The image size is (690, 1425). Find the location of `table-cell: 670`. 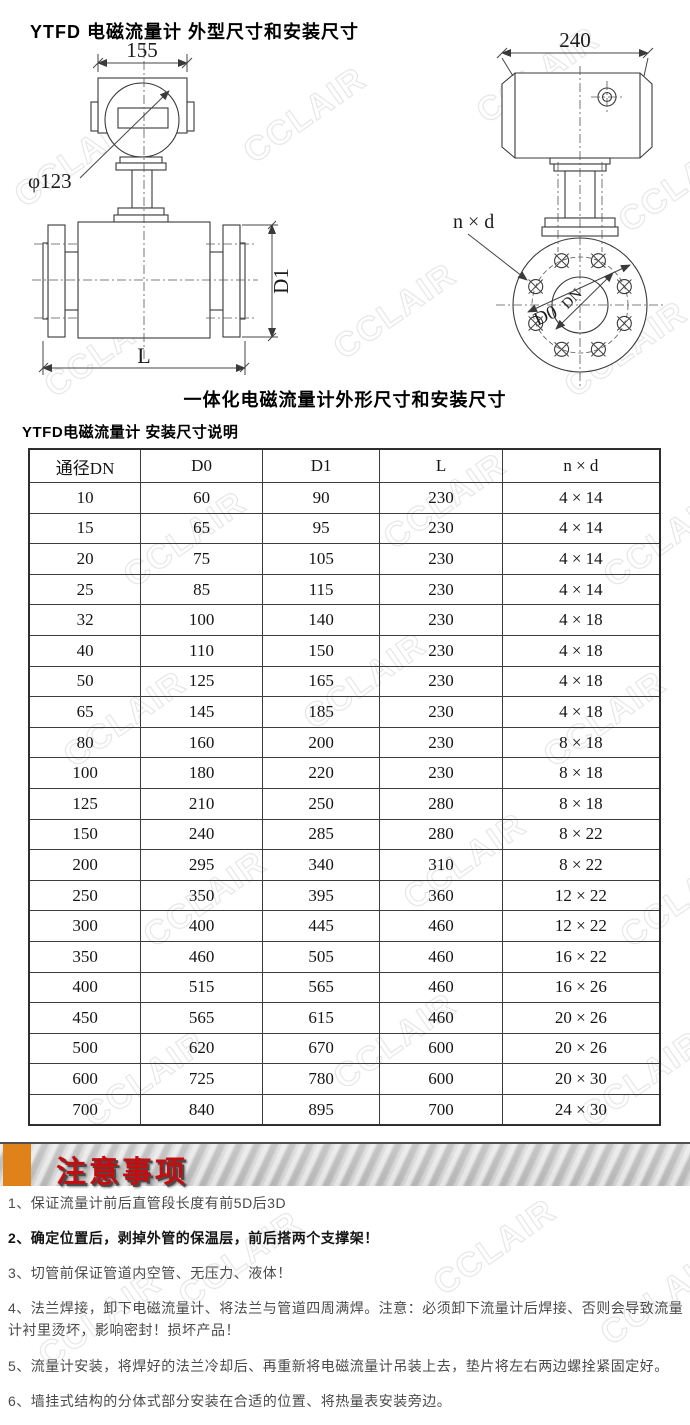

table-cell: 670 is located at coordinates (321, 1048).